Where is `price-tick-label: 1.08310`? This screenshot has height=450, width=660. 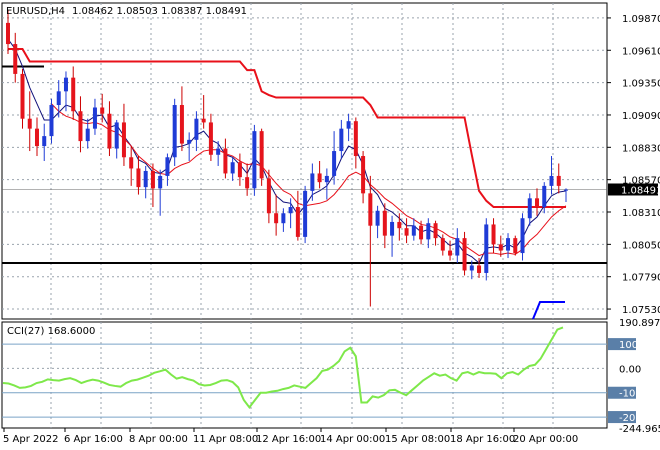 price-tick-label: 1.08310 is located at coordinates (641, 213).